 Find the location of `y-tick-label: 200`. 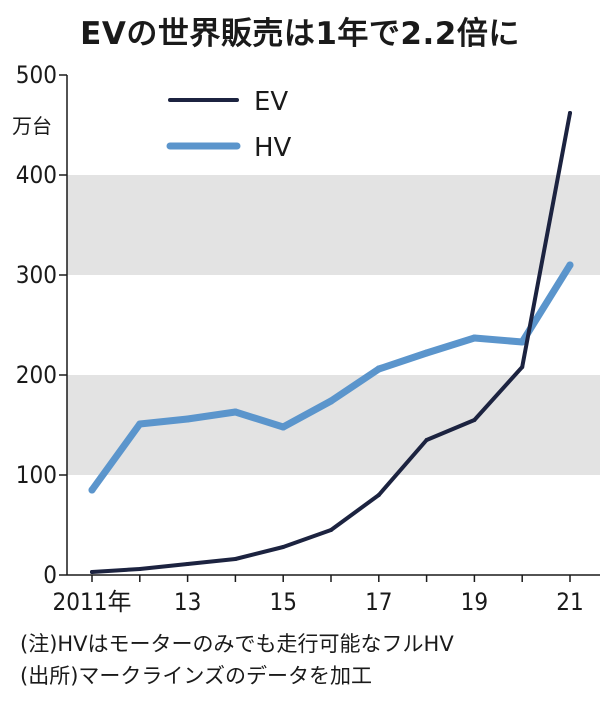

y-tick-label: 200 is located at coordinates (36, 375).